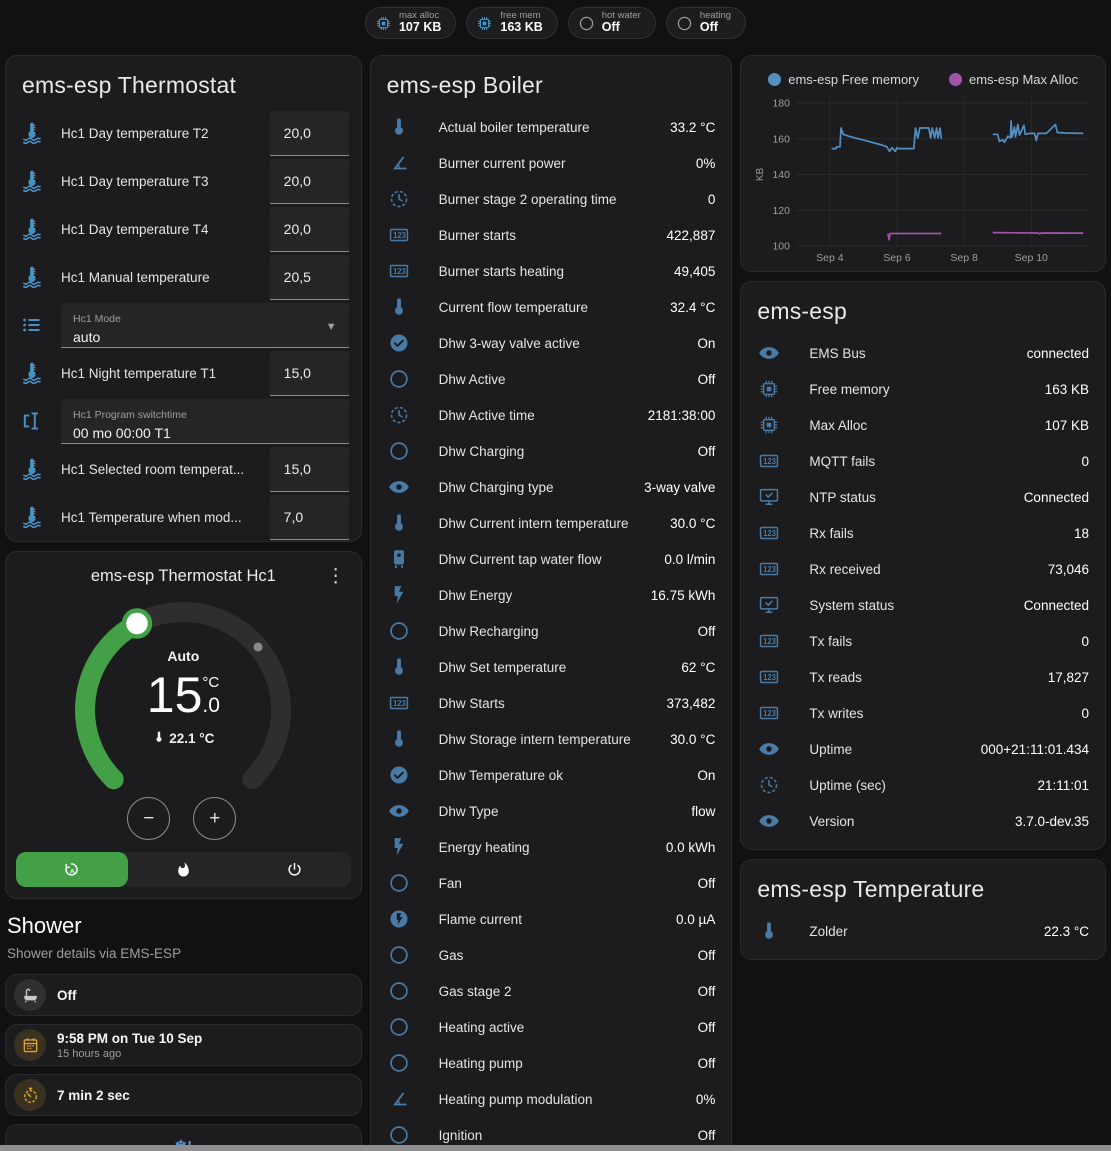 Image resolution: width=1111 pixels, height=1151 pixels. Describe the element at coordinates (551, 379) in the screenshot. I see `entity-row: Dhw Active Off` at that location.